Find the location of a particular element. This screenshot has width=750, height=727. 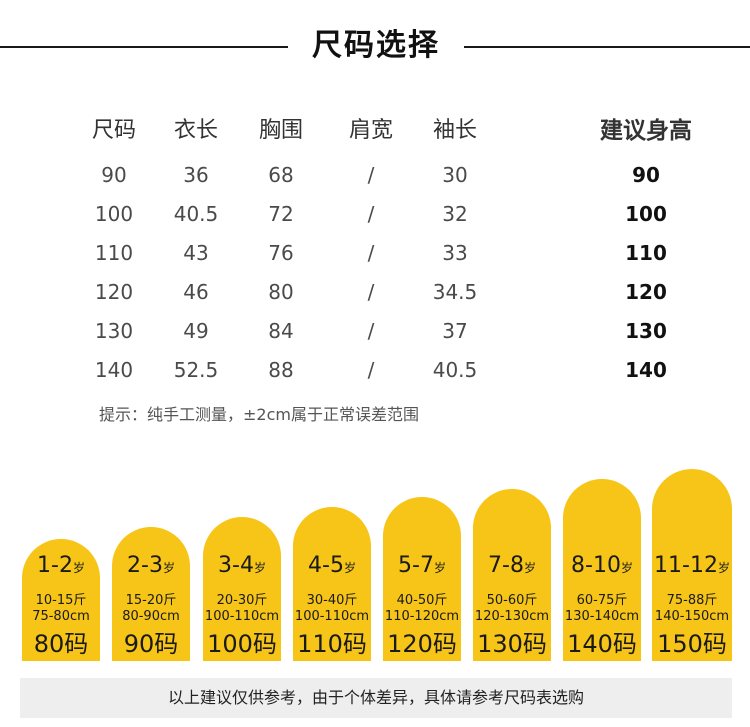

age-range: 3-4岁 is located at coordinates (242, 565).